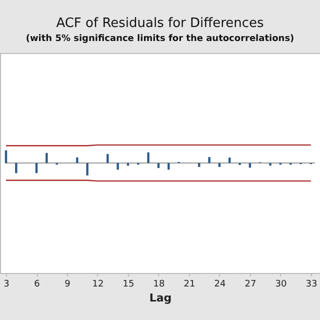 Image resolution: width=320 pixels, height=320 pixels. I want to click on x-axis-title: Lag, so click(160, 298).